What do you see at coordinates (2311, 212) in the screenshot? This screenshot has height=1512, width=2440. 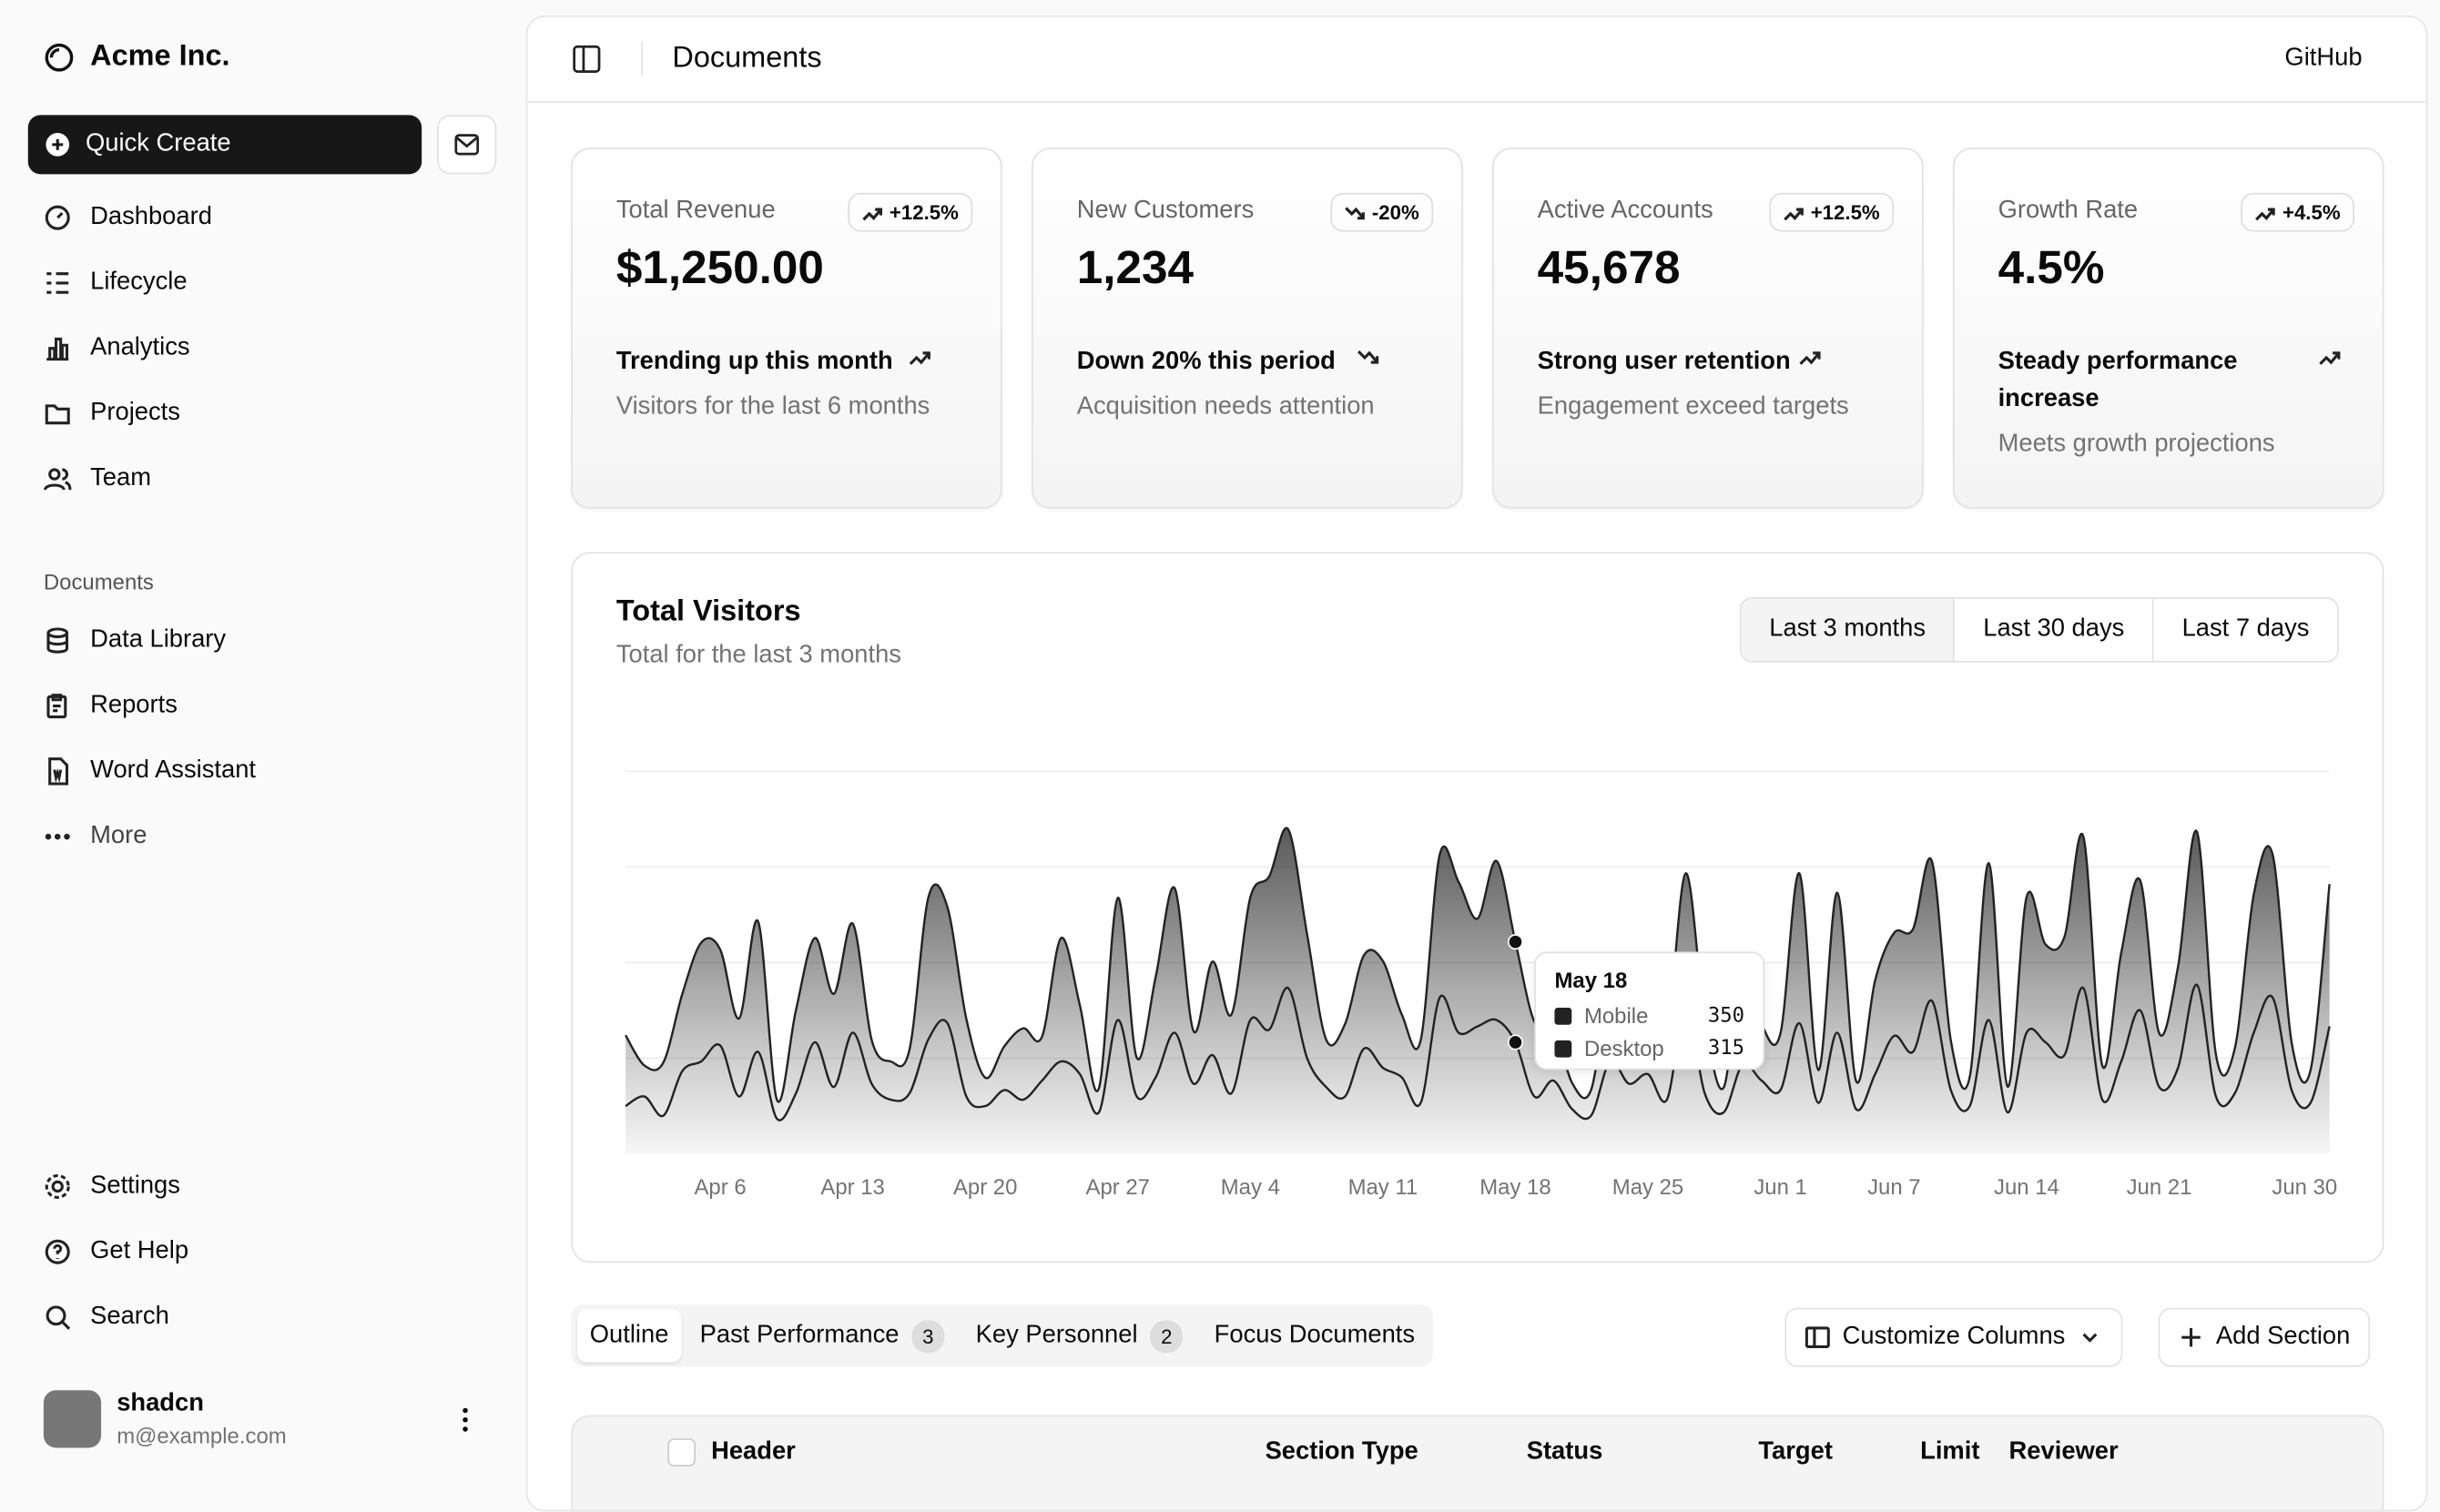 I see `badge-text: +4.5%` at bounding box center [2311, 212].